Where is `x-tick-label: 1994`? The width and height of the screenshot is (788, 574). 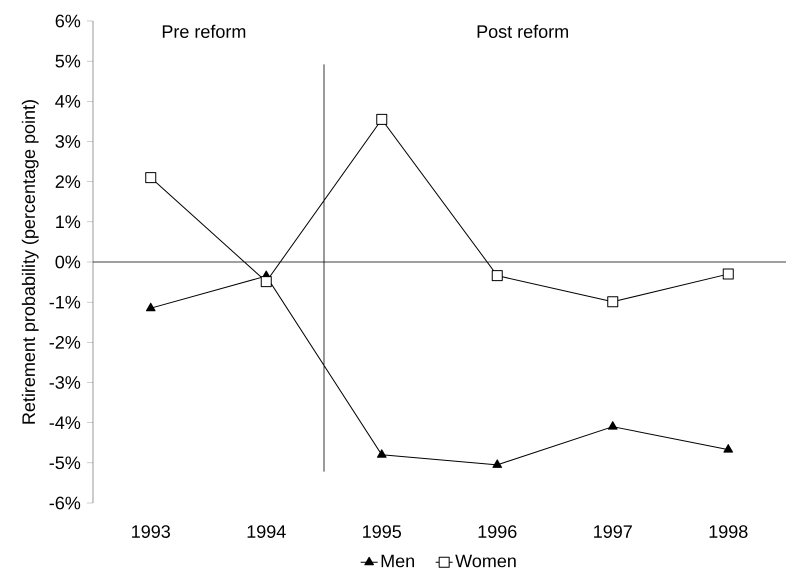 x-tick-label: 1994 is located at coordinates (267, 531).